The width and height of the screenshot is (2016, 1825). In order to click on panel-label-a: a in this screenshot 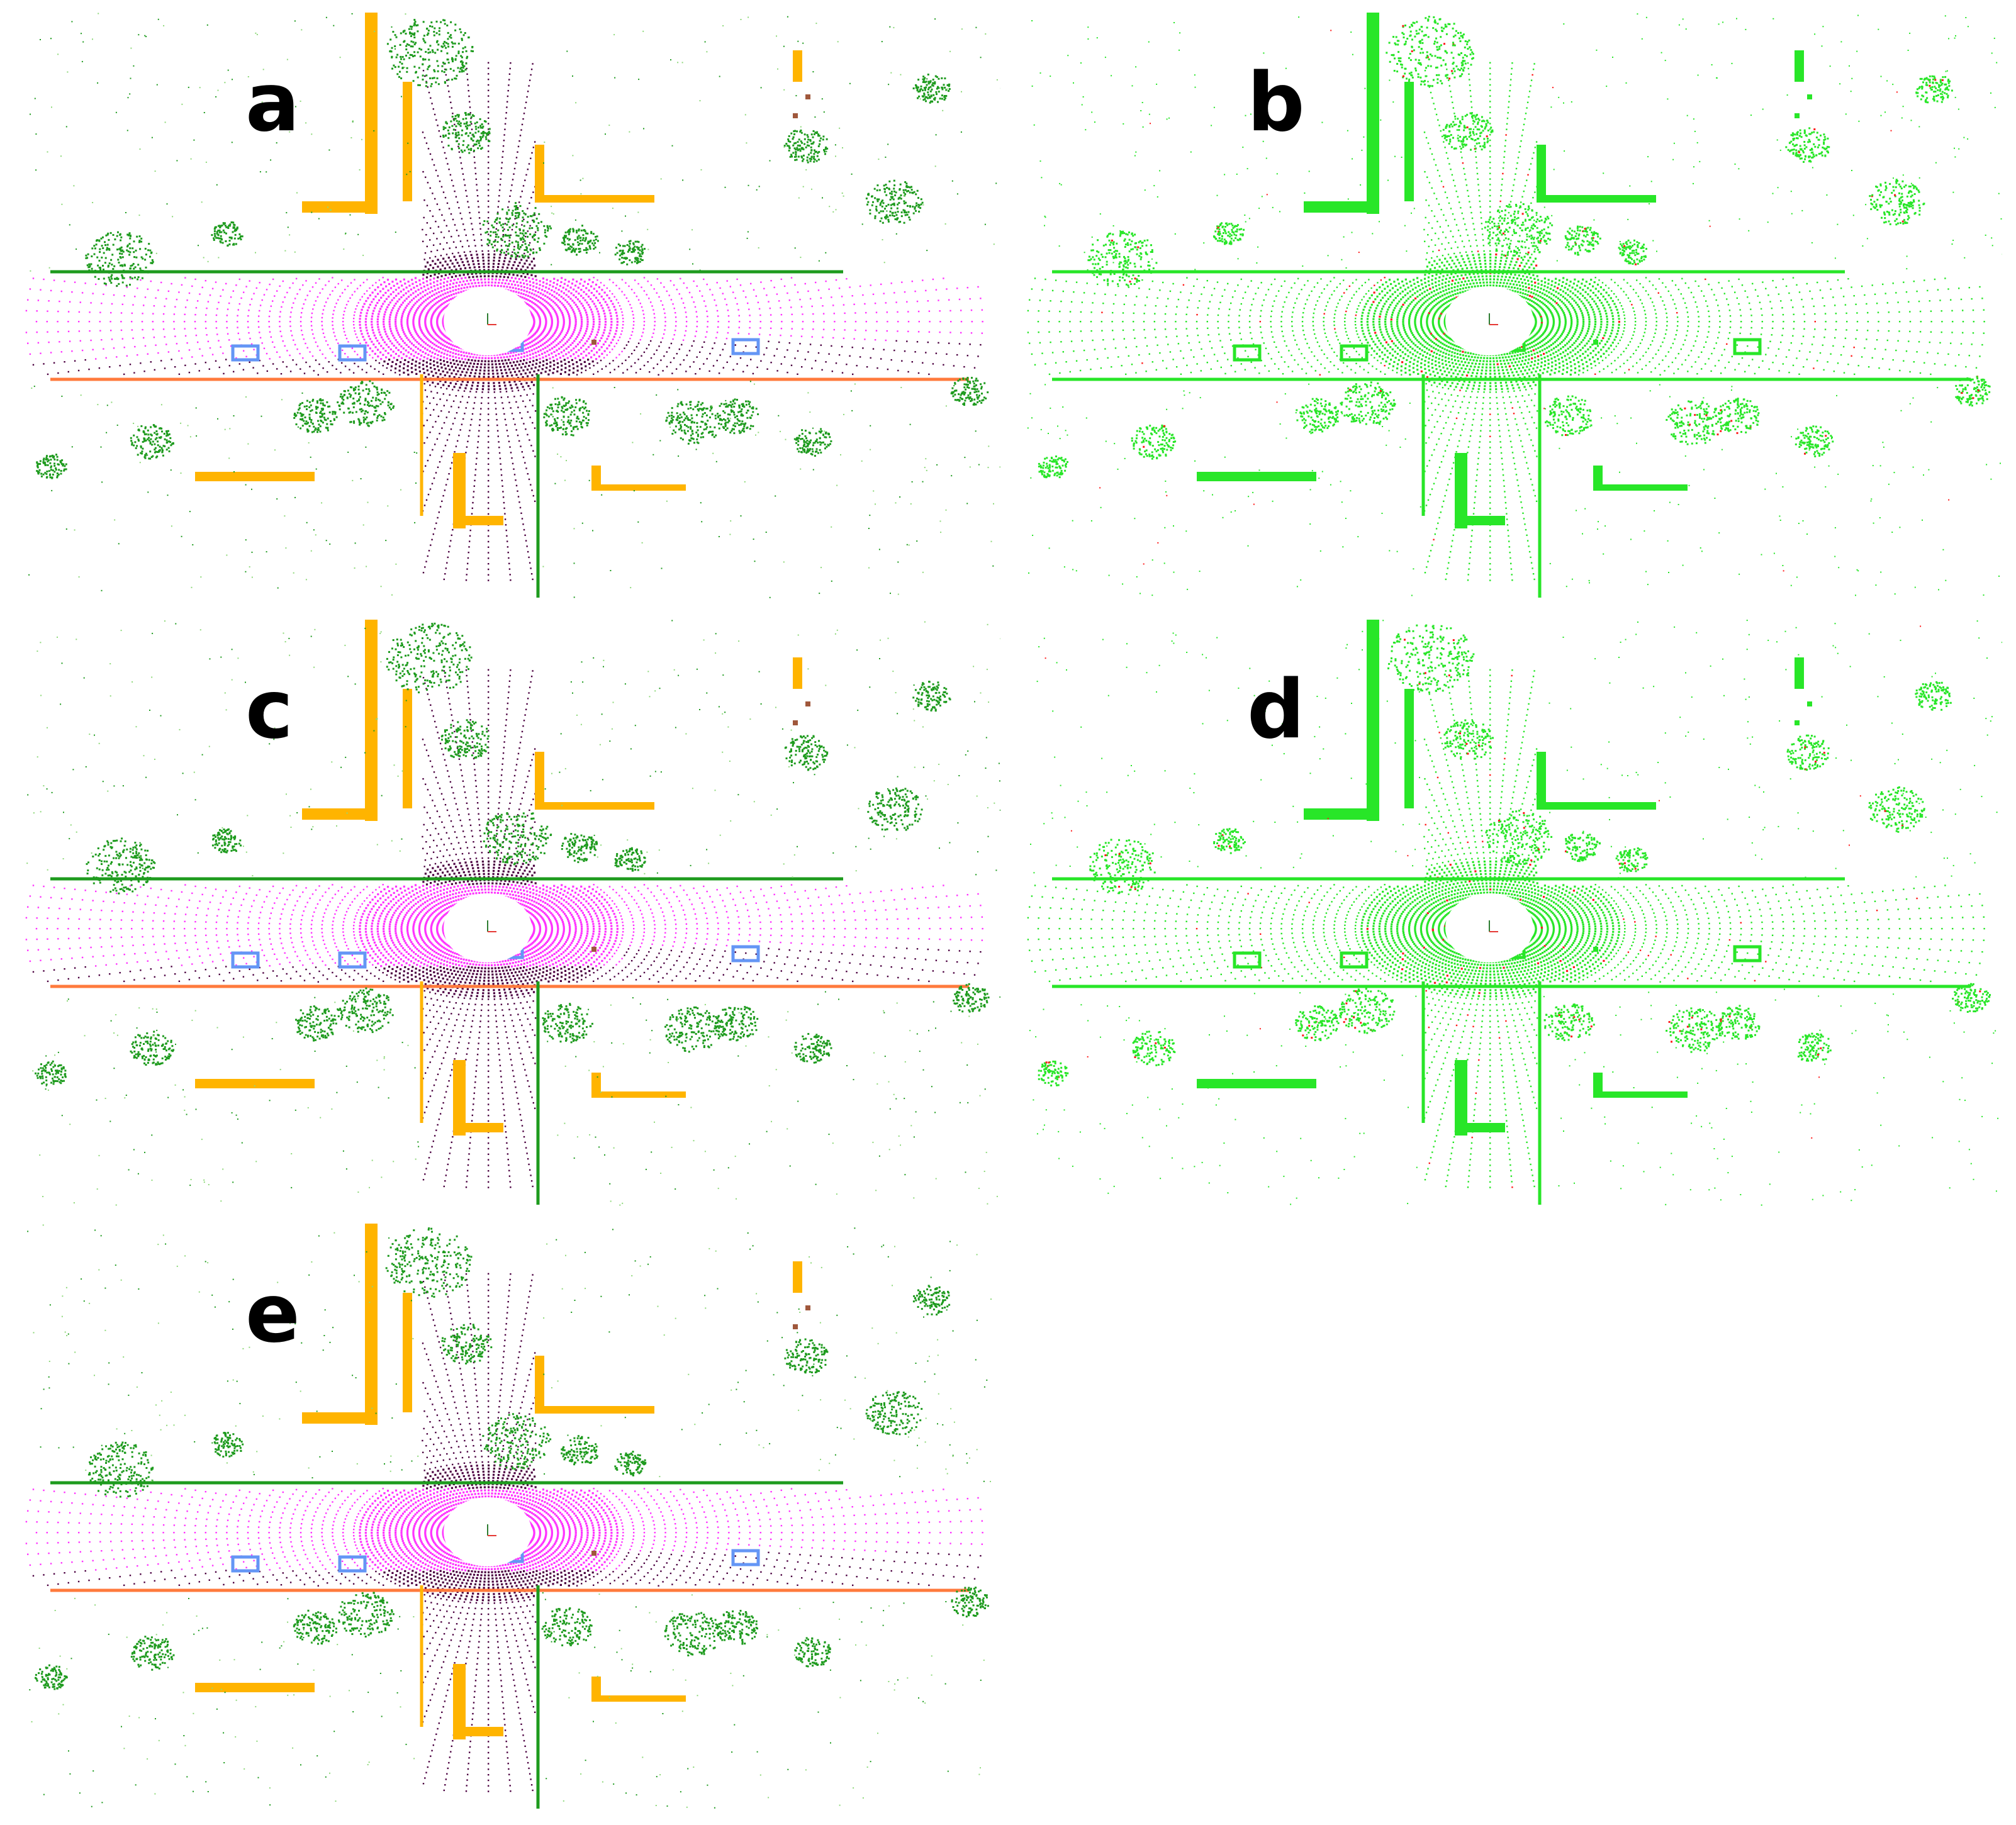, I will do `click(272, 103)`.